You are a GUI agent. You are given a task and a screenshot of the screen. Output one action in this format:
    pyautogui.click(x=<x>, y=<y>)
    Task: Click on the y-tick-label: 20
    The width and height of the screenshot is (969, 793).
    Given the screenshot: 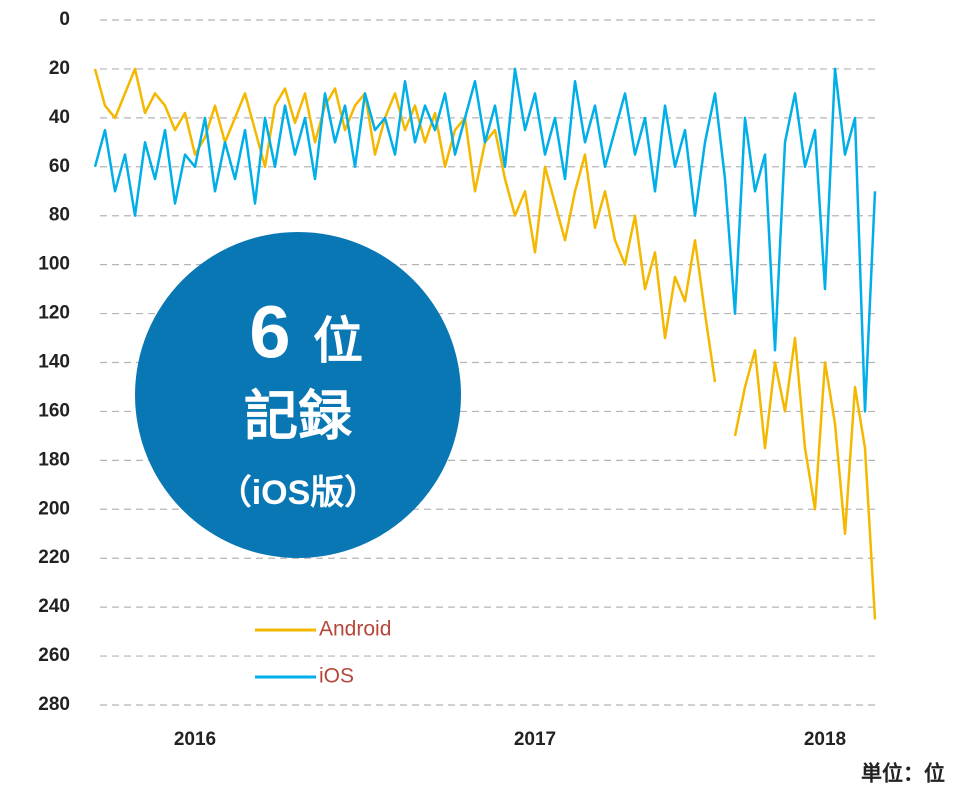 What is the action you would take?
    pyautogui.click(x=59, y=68)
    